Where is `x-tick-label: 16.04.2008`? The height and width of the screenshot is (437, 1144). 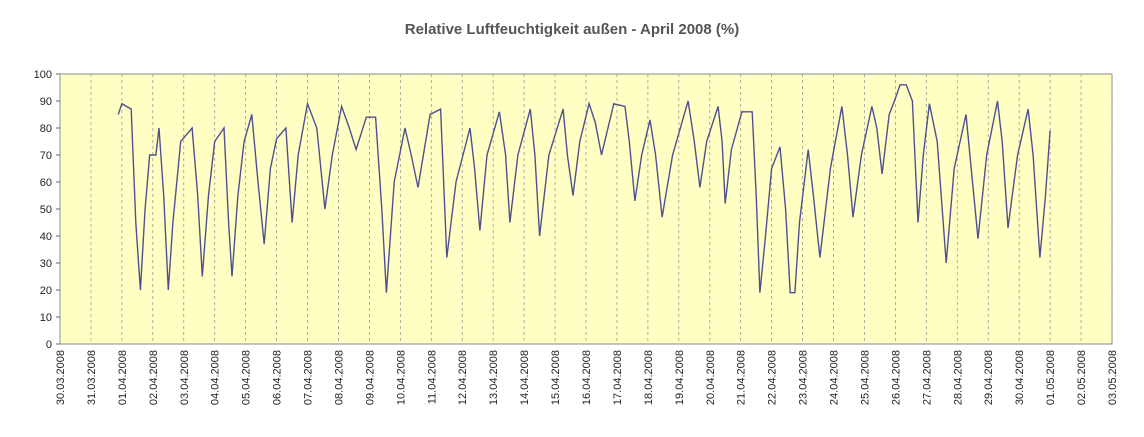 x-tick-label: 16.04.2008 is located at coordinates (587, 377).